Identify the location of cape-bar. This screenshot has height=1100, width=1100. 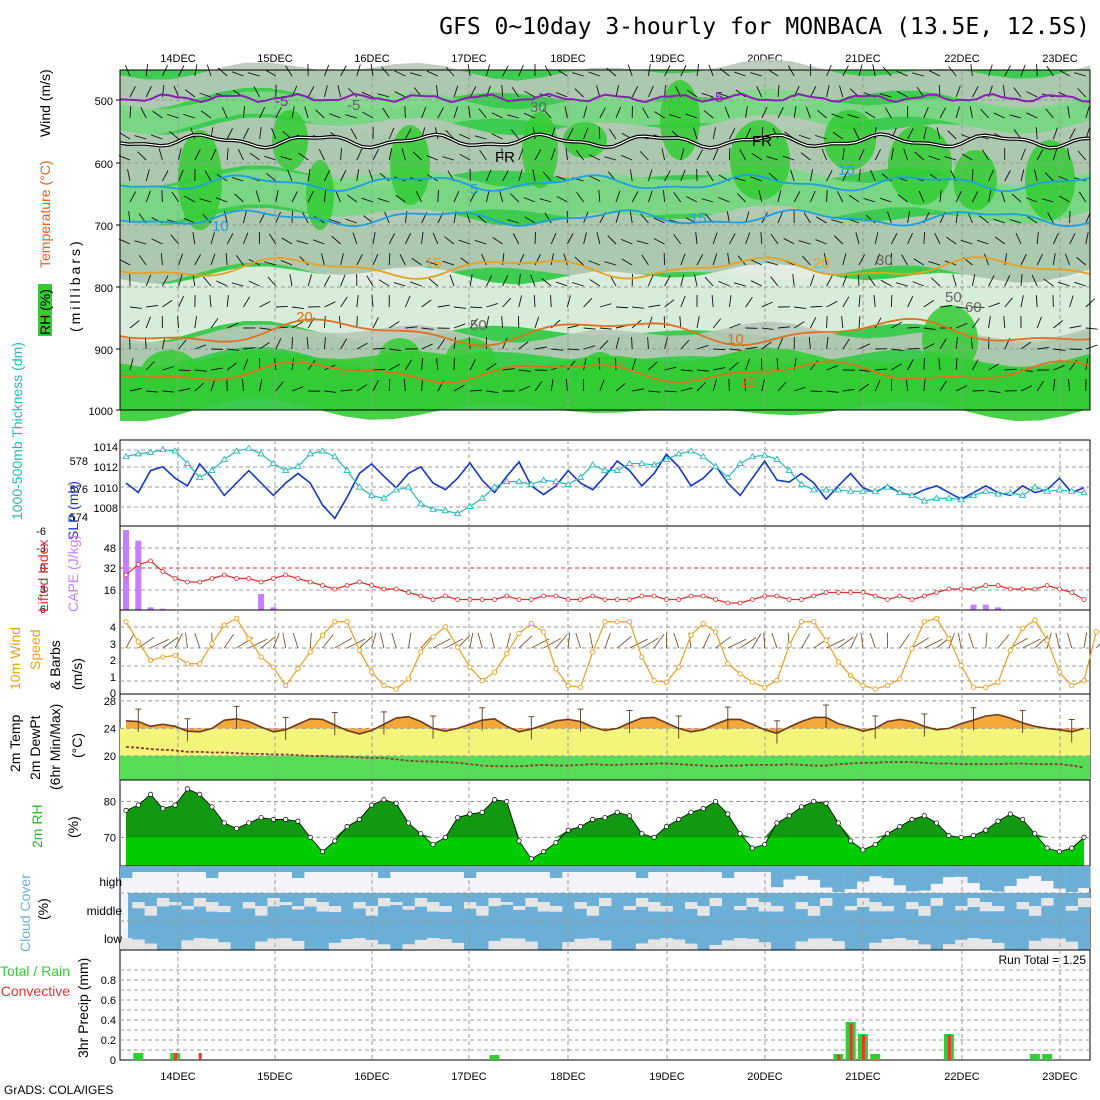
(162, 609).